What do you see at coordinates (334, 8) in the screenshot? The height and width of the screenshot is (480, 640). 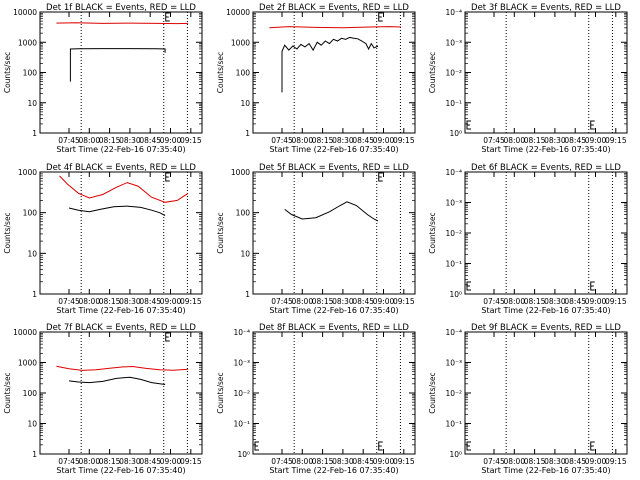 I see `panel-title: Det 2f BLACK = Events, RED = LLD` at bounding box center [334, 8].